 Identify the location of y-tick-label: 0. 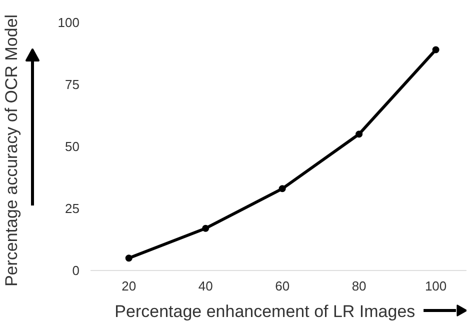
(76, 270).